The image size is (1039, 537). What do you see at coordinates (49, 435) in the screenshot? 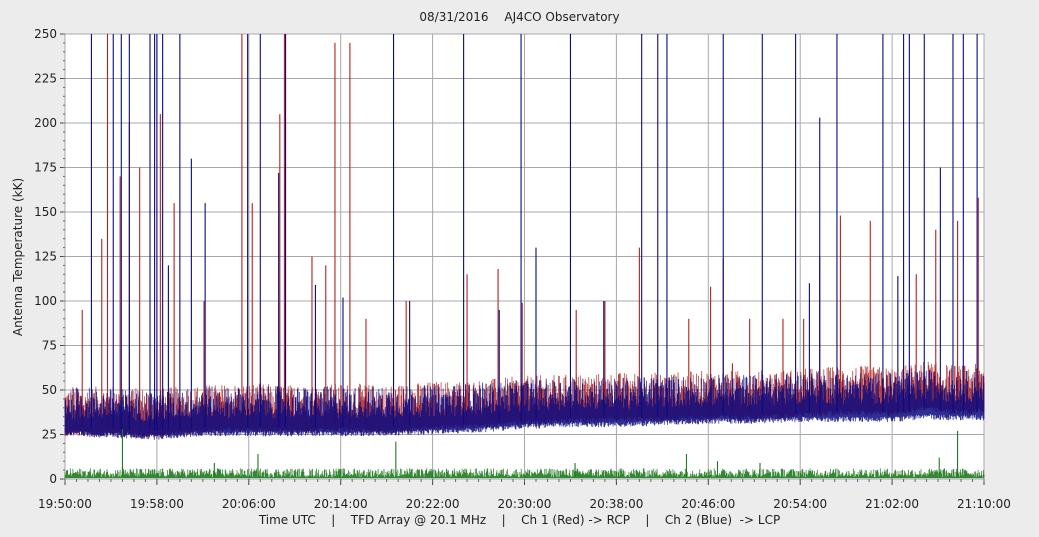
I see `y-tick-label: 25` at bounding box center [49, 435].